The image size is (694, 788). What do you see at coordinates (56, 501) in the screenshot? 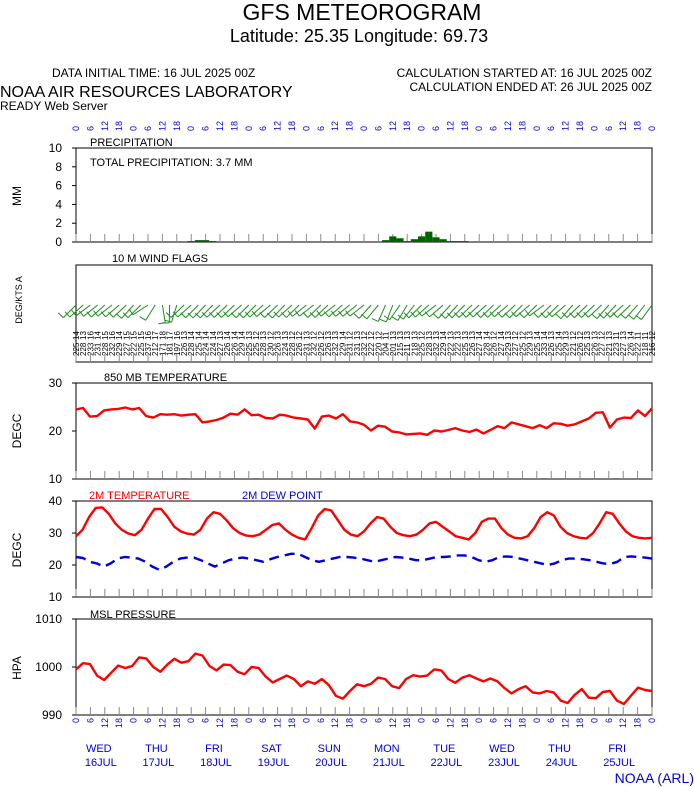
I see `t2m-ytick-label: 40` at bounding box center [56, 501].